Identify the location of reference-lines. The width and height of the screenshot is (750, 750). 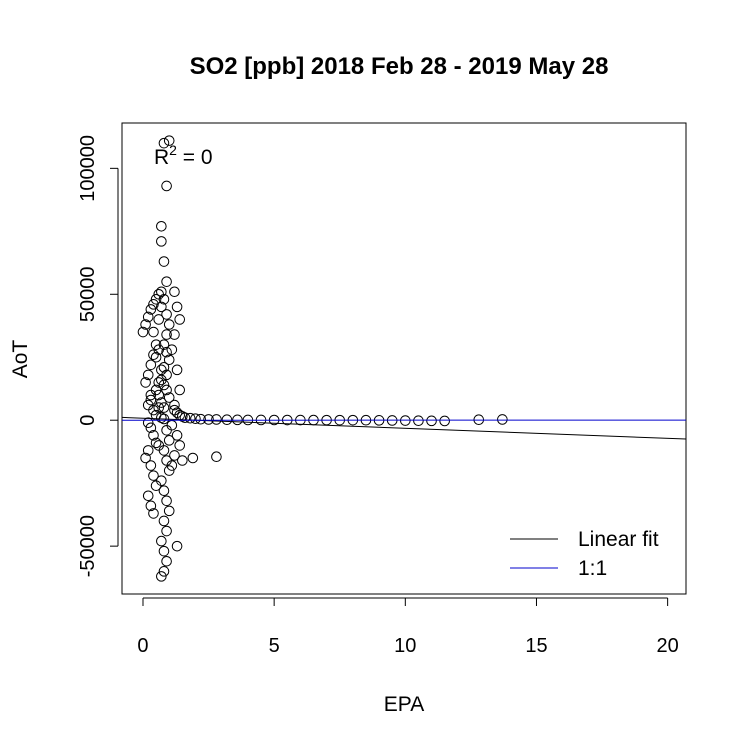
(404, 428).